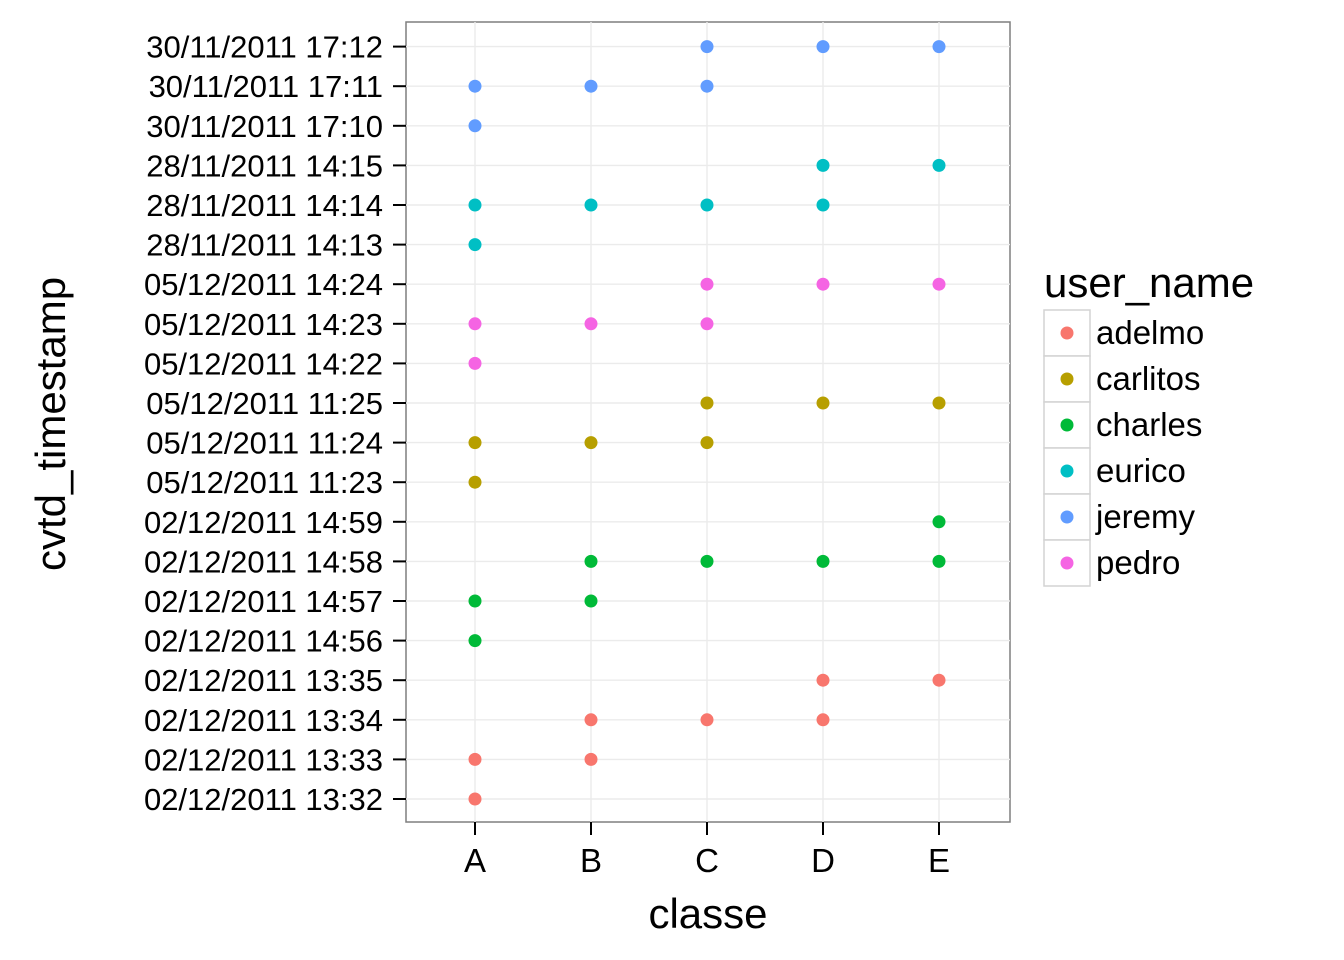 The height and width of the screenshot is (960, 1344). I want to click on y-tick-label: 05/12/2011 14:23, so click(263, 324).